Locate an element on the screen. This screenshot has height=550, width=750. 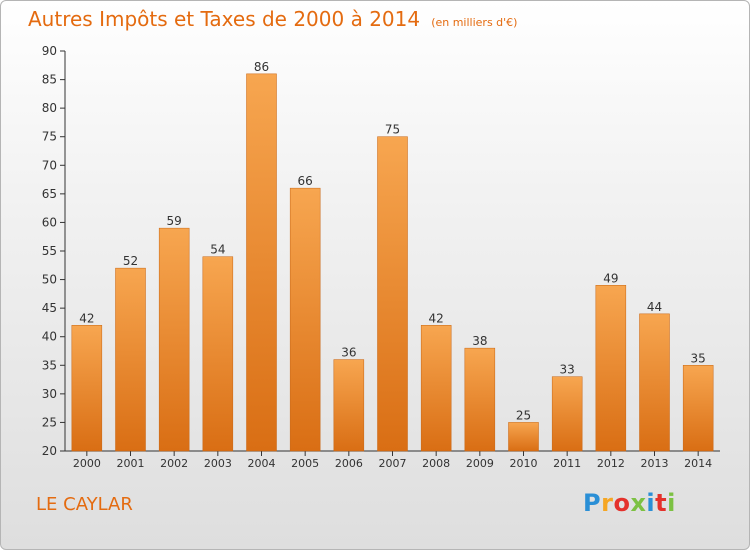
y-tick-label: 20 is located at coordinates (49, 451).